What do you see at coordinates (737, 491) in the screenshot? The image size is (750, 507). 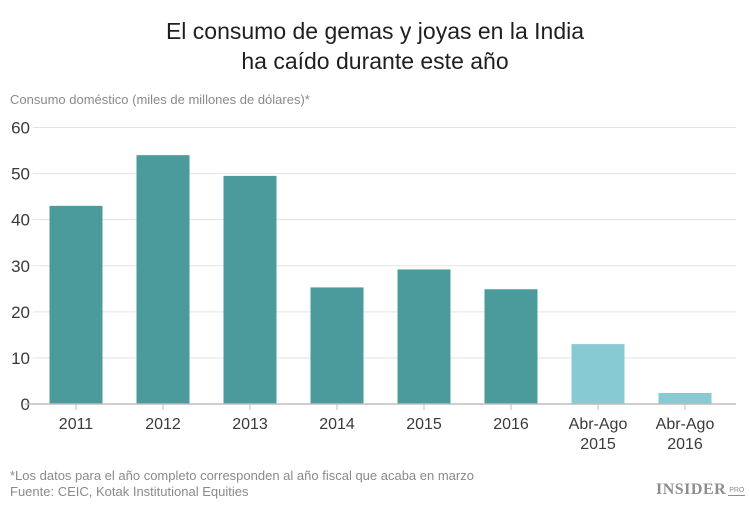 I see `logo-sub-text: PRO` at bounding box center [737, 491].